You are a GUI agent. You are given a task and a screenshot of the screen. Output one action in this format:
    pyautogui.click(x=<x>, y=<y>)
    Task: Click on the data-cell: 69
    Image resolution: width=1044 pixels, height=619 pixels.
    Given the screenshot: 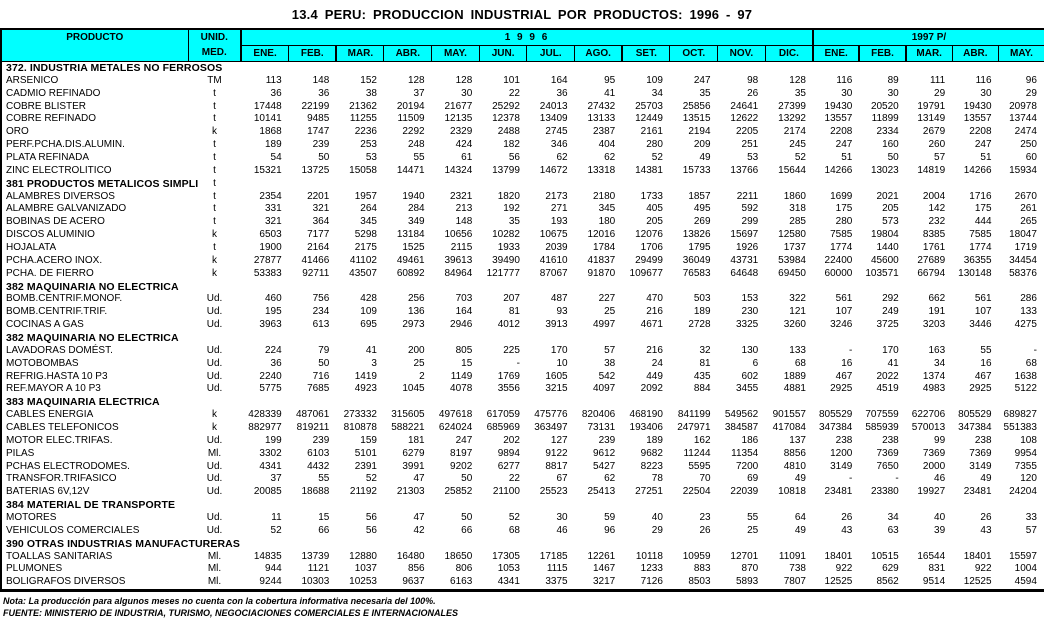 What is the action you would take?
    pyautogui.click(x=753, y=479)
    